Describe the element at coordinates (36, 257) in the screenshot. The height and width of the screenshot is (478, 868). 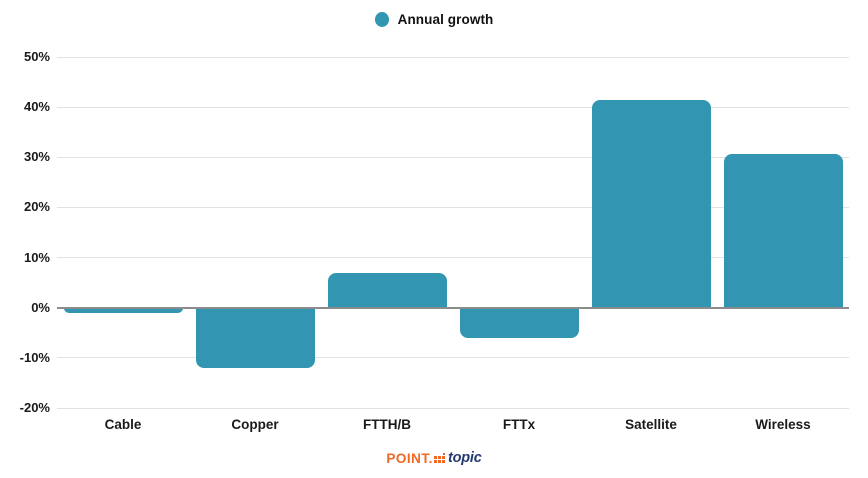
I see `y-tick-label: 10%` at that location.